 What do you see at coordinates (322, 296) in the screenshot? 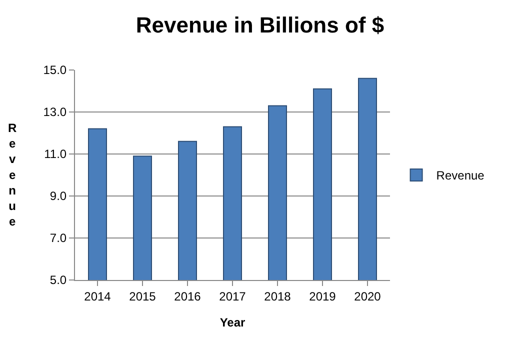
I see `x-tick-label: 2019` at bounding box center [322, 296].